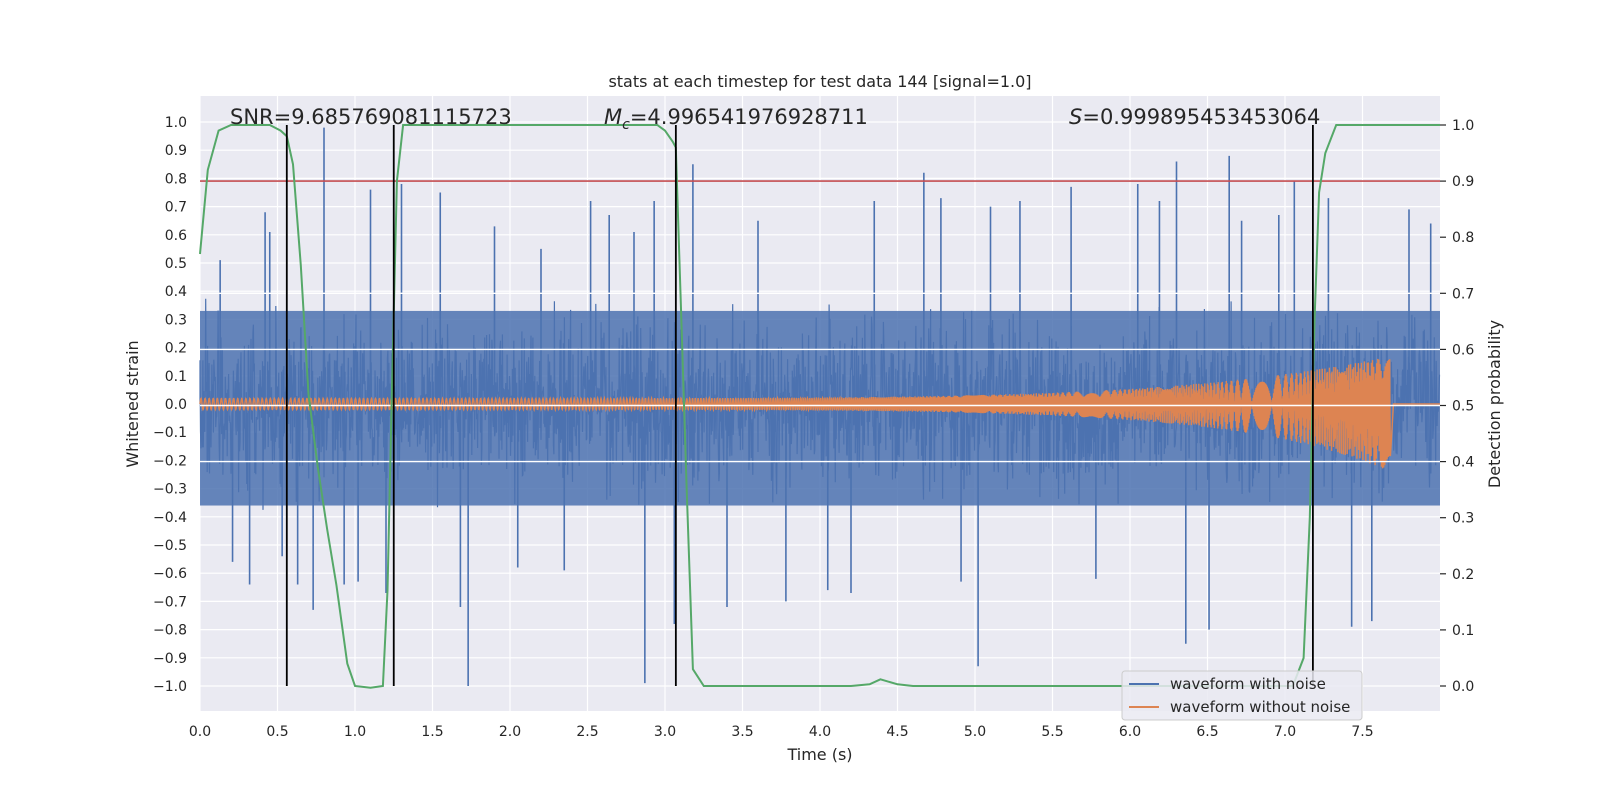 Image resolution: width=1600 pixels, height=800 pixels. I want to click on y-tick-label: −0.6, so click(170, 574).